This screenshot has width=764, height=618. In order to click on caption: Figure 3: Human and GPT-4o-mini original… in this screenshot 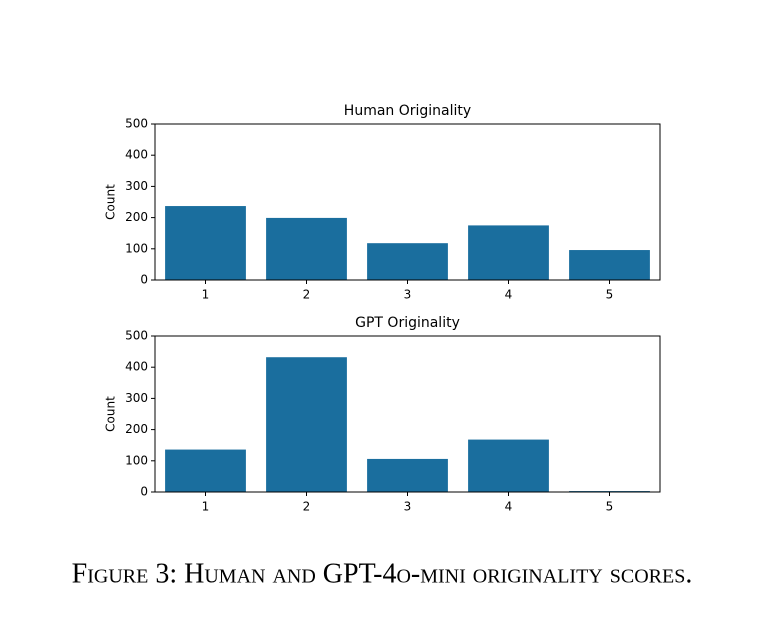, I will do `click(382, 573)`.